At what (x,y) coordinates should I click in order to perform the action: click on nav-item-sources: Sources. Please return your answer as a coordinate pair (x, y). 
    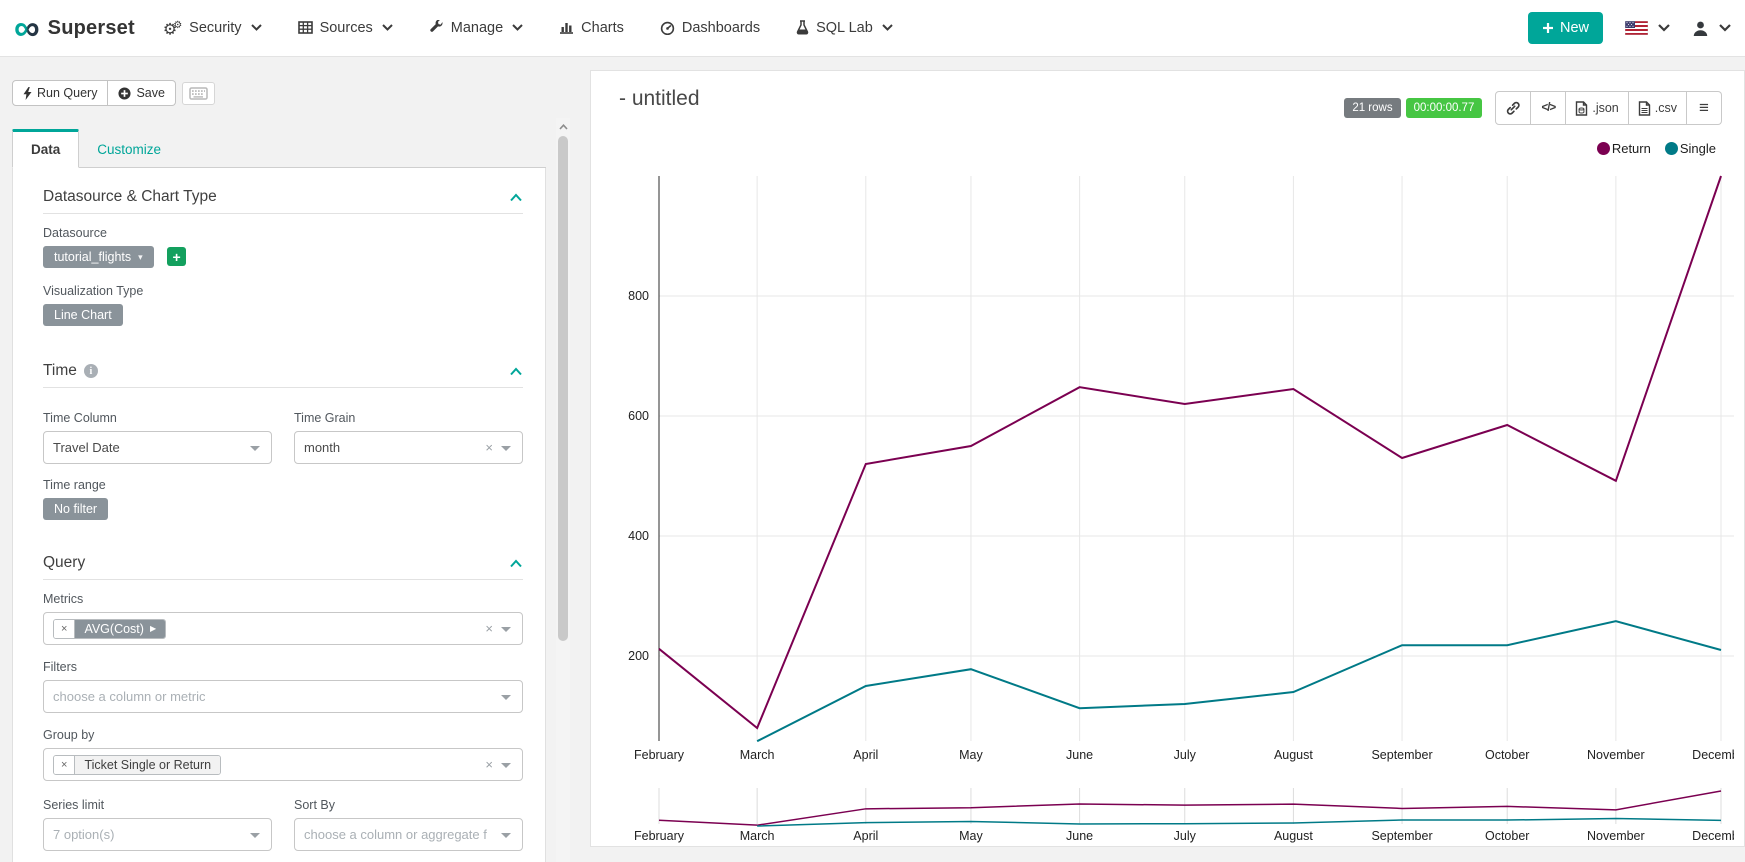
    Looking at the image, I should click on (345, 27).